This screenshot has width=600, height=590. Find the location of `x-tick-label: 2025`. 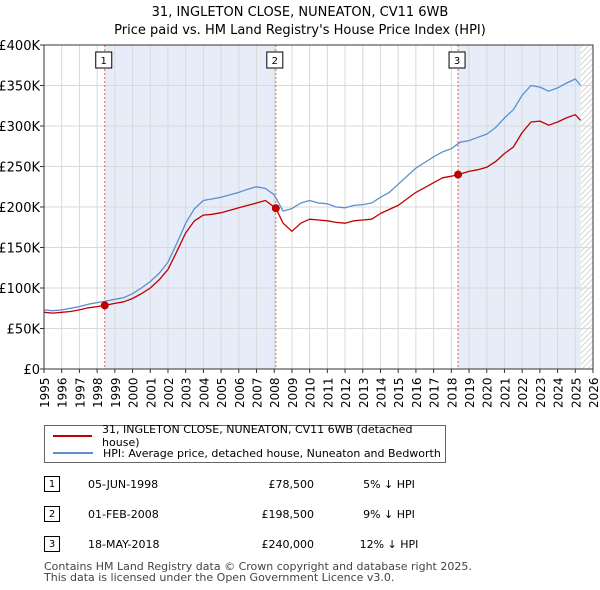

x-tick-label: 2025 is located at coordinates (576, 392).